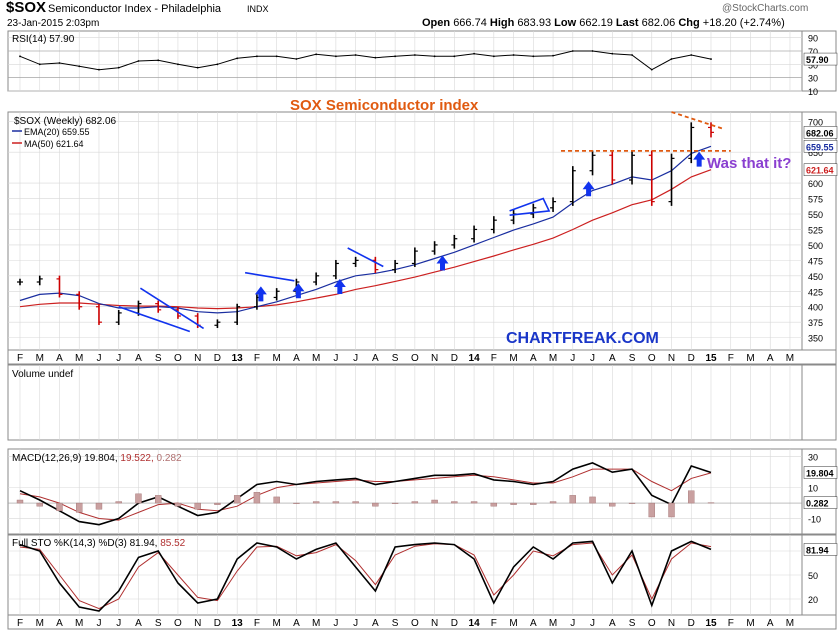  I want to click on macd-last-tag: 19.804, so click(820, 473).